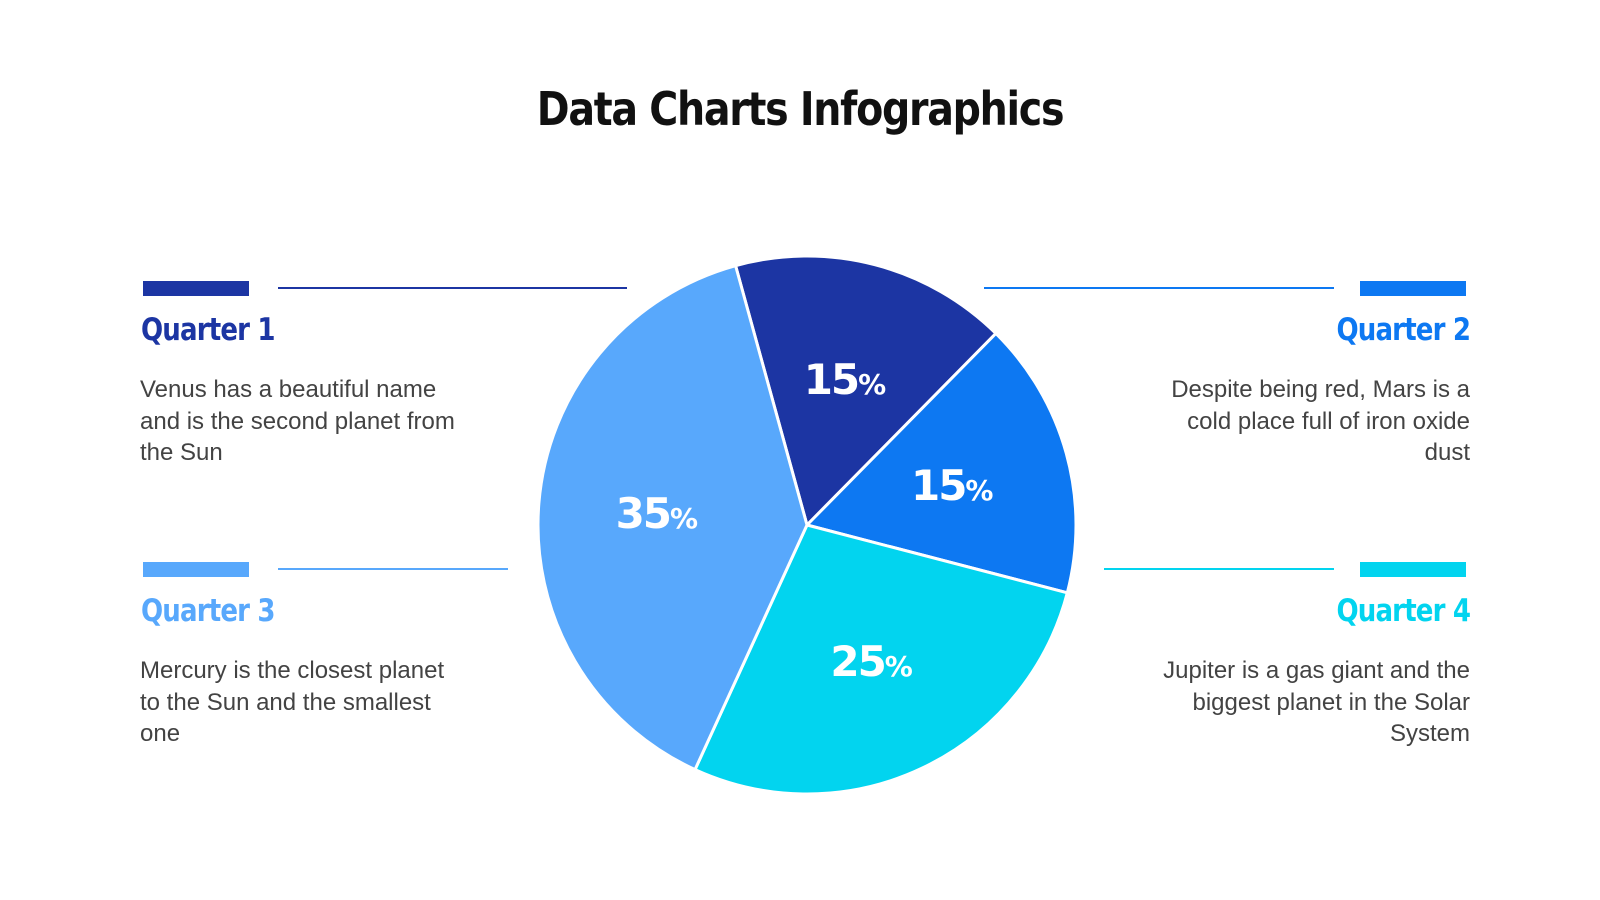  What do you see at coordinates (845, 379) in the screenshot?
I see `pie-label-quarter-1: 15%` at bounding box center [845, 379].